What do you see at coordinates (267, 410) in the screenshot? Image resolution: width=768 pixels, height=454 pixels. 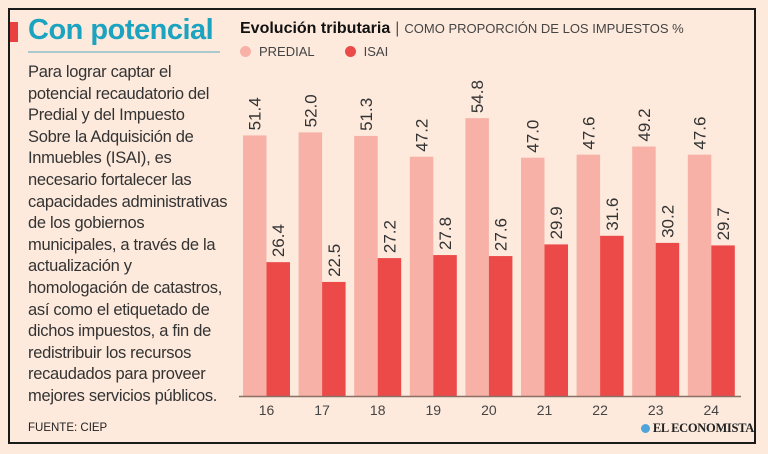 I see `x-tick-label: 16` at bounding box center [267, 410].